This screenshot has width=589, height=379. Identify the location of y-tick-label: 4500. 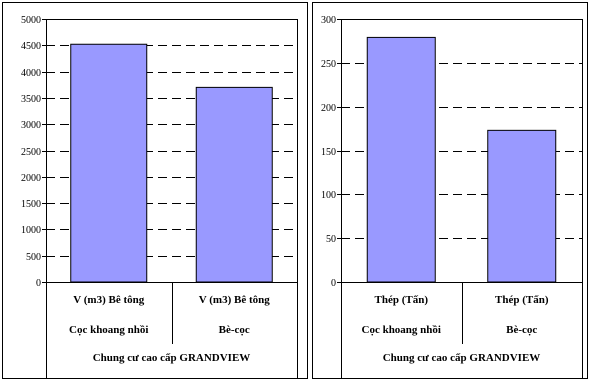
(31, 46).